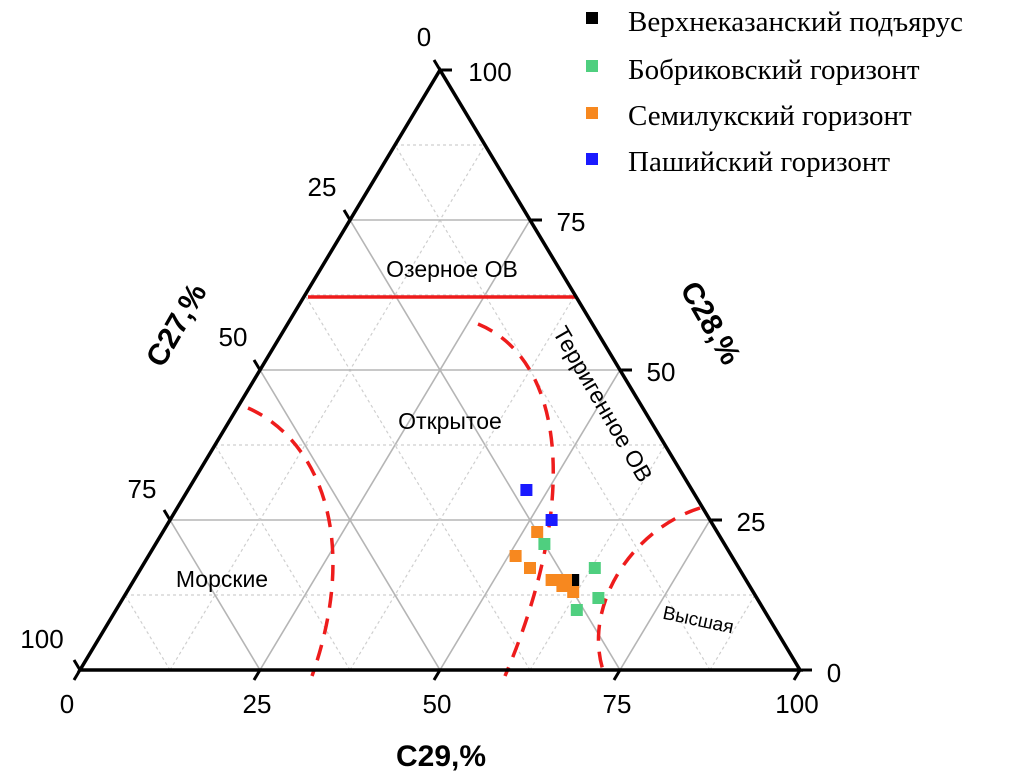  Describe the element at coordinates (795, 22) in the screenshot. I see `legend-label: Верхнеказанский подъярус` at that location.